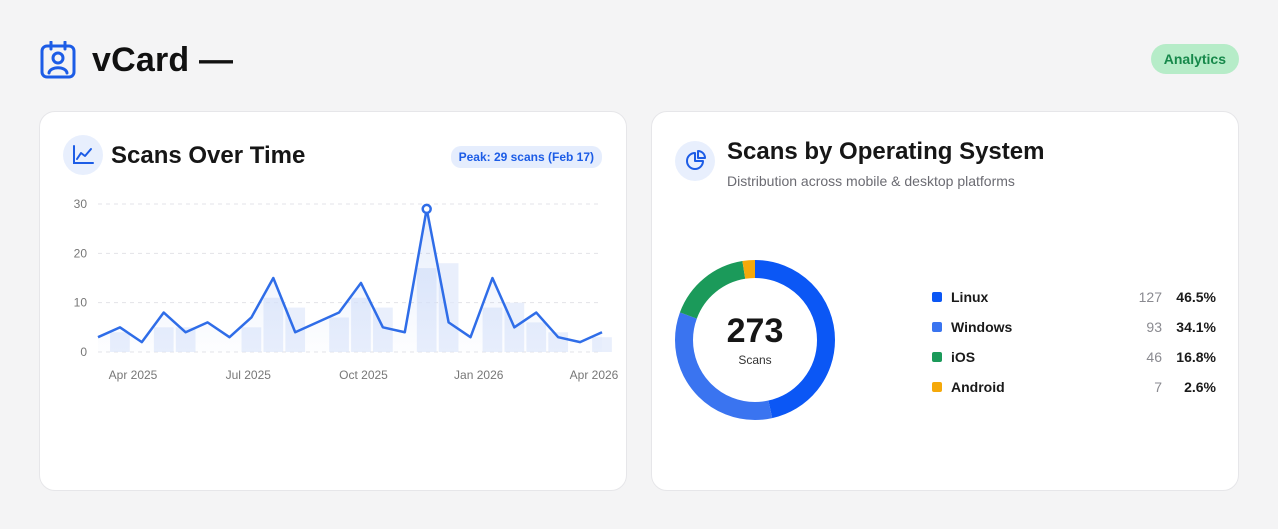 This screenshot has width=1278, height=529. Describe the element at coordinates (1158, 387) in the screenshot. I see `legend-count: 7` at that location.